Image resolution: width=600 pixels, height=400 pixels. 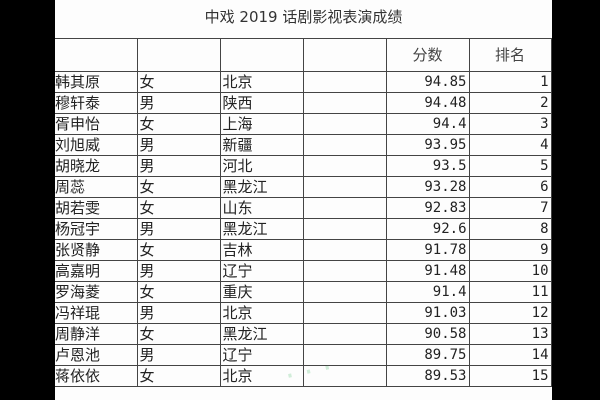 What do you see at coordinates (510, 376) in the screenshot?
I see `rank-cell: 15` at bounding box center [510, 376].